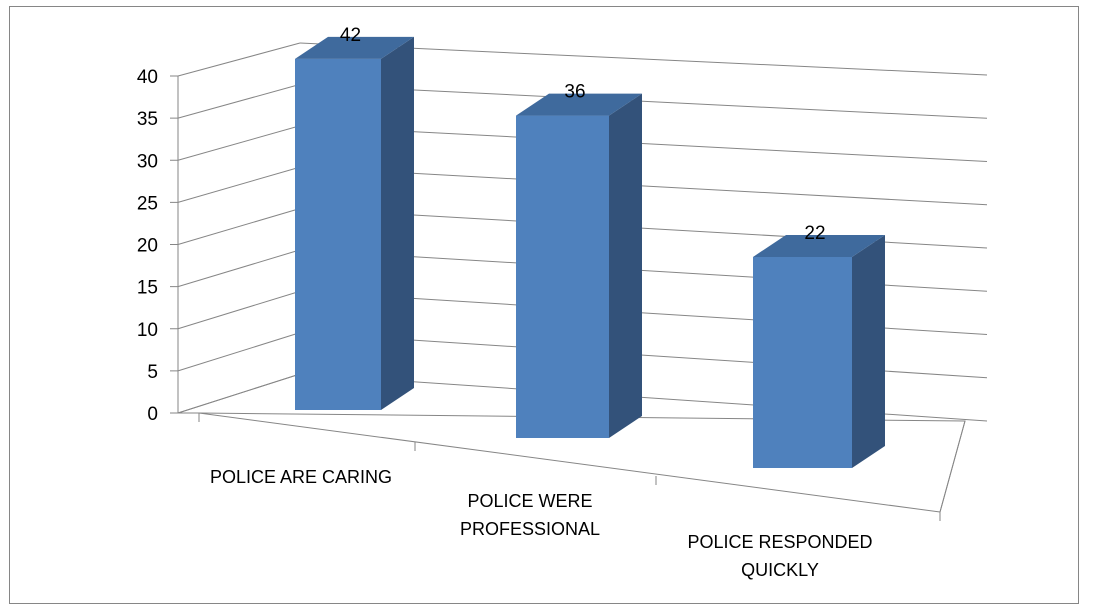 Image resolution: width=1097 pixels, height=605 pixels. What do you see at coordinates (147, 203) in the screenshot?
I see `y-tick-label: 25` at bounding box center [147, 203].